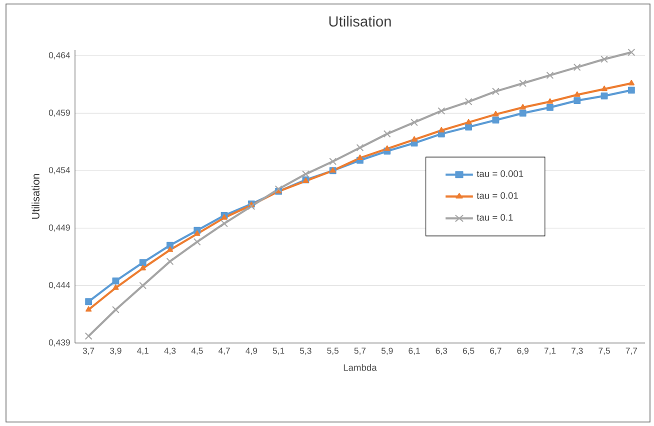 Image resolution: width=654 pixels, height=426 pixels. What do you see at coordinates (500, 173) in the screenshot?
I see `legend-label: tau = 0.001` at bounding box center [500, 173].